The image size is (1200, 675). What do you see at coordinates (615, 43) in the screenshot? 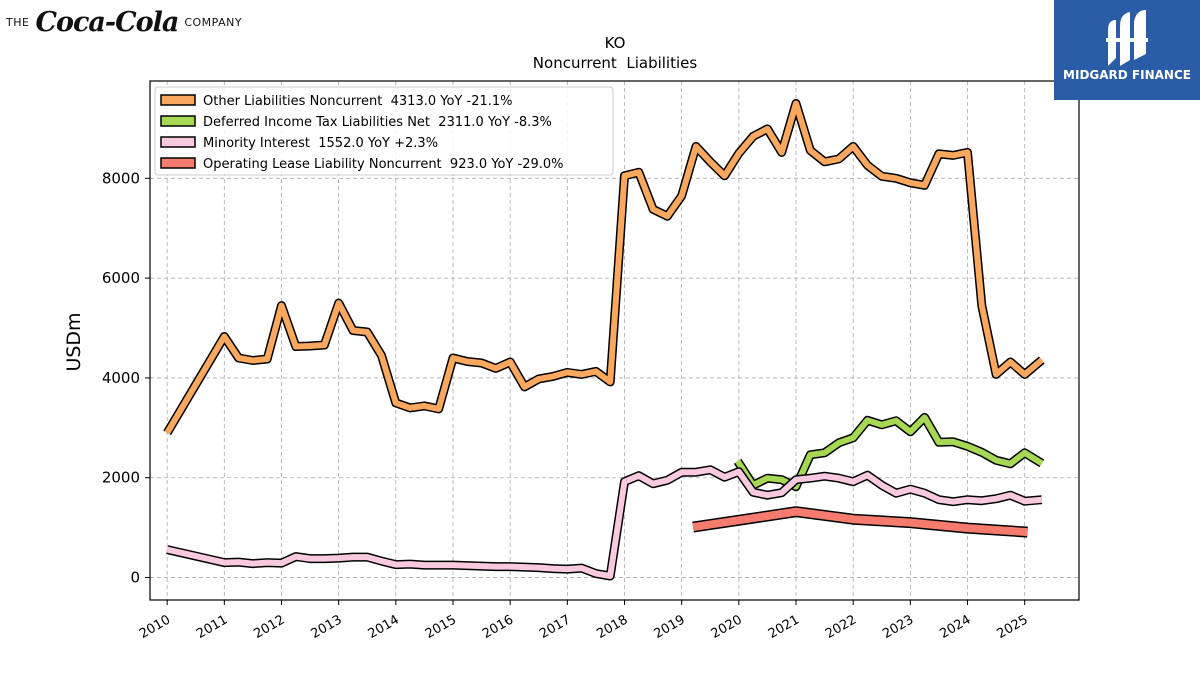
I see `chart-title: KO` at bounding box center [615, 43].